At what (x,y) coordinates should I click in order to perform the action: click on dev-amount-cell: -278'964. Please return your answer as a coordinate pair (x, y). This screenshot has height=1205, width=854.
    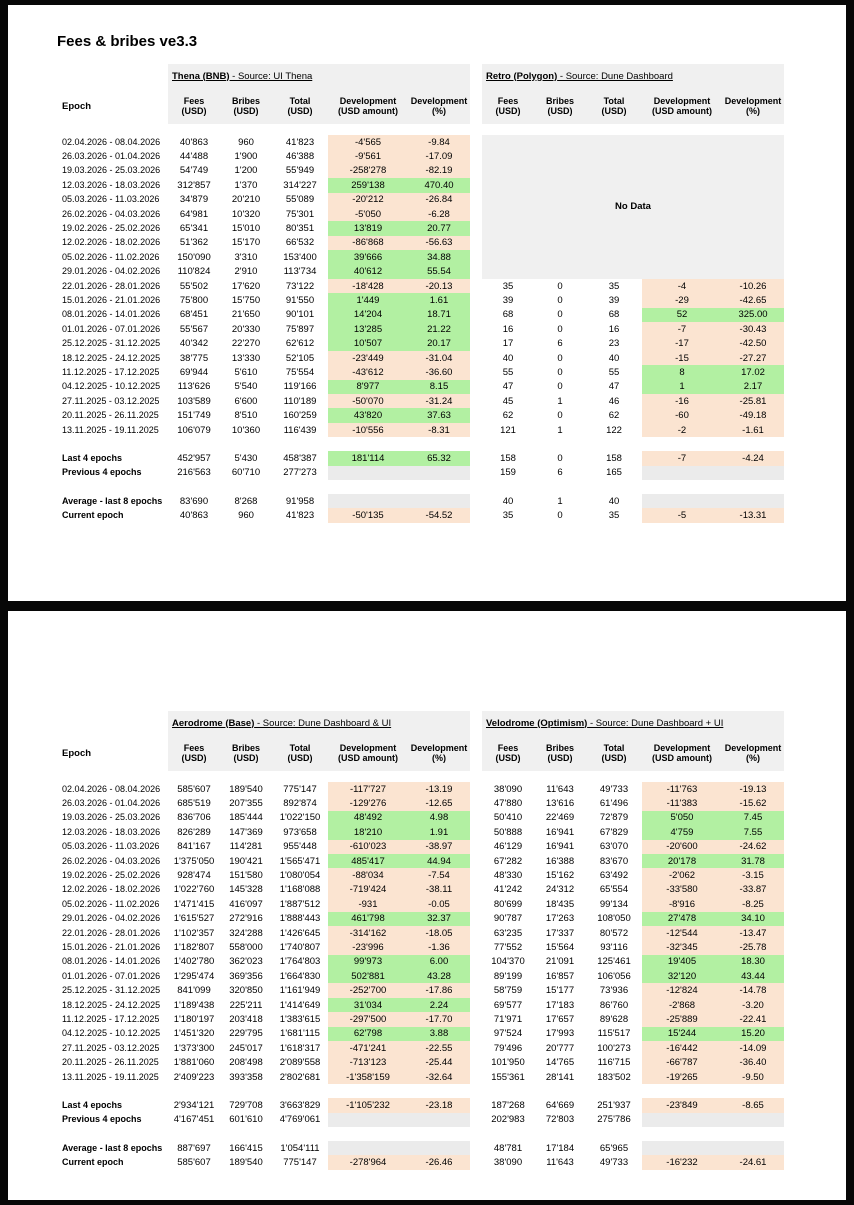
    Looking at the image, I should click on (368, 1162).